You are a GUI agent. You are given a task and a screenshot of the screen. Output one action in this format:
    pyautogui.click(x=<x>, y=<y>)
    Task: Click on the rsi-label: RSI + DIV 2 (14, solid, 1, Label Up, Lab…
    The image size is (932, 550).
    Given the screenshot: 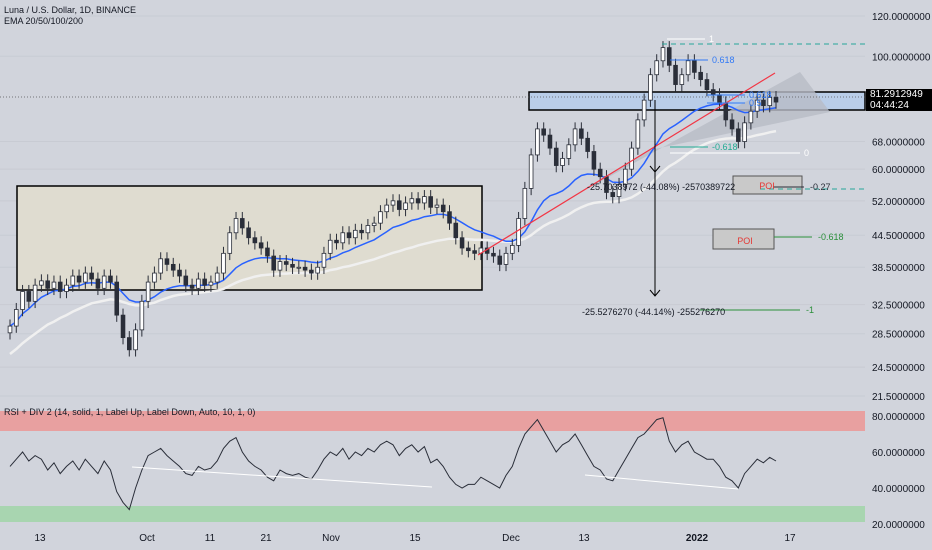 What is the action you would take?
    pyautogui.click(x=130, y=412)
    